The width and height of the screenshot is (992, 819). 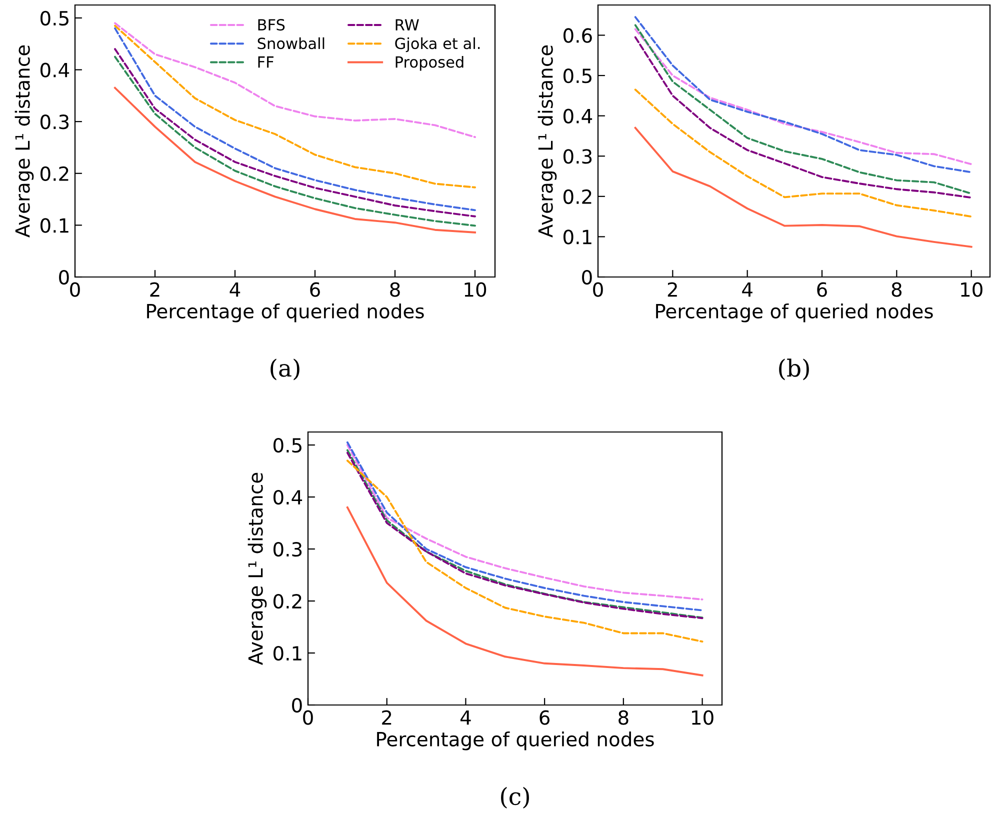 What do you see at coordinates (407, 24) in the screenshot?
I see `legend-label: RW` at bounding box center [407, 24].